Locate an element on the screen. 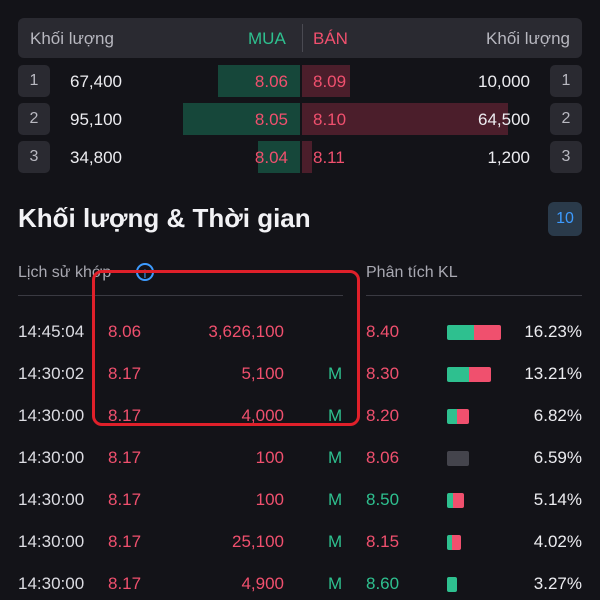 Image resolution: width=600 pixels, height=600 pixels. buy-price: 8.05 is located at coordinates (271, 119).